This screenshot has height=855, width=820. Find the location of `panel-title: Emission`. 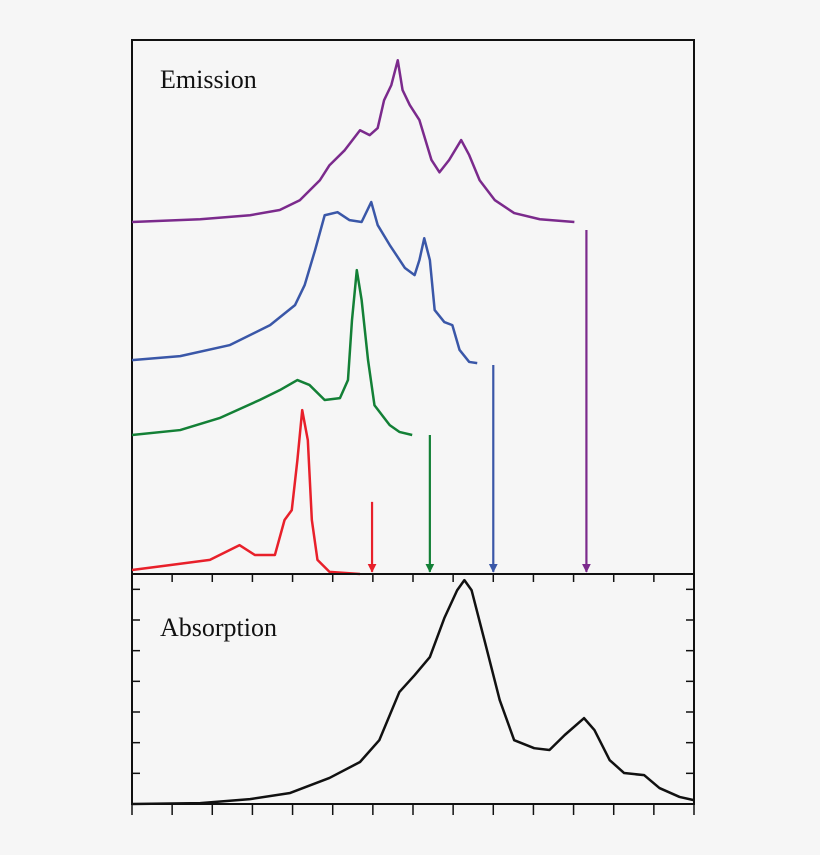

panel-title: Emission is located at coordinates (208, 79).